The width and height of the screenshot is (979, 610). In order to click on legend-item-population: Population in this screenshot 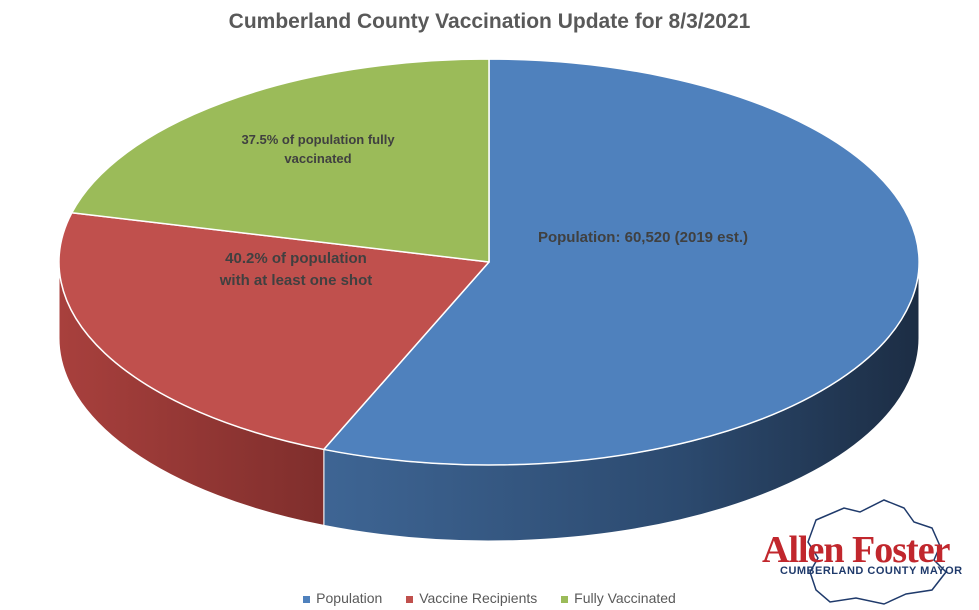, I will do `click(342, 598)`.